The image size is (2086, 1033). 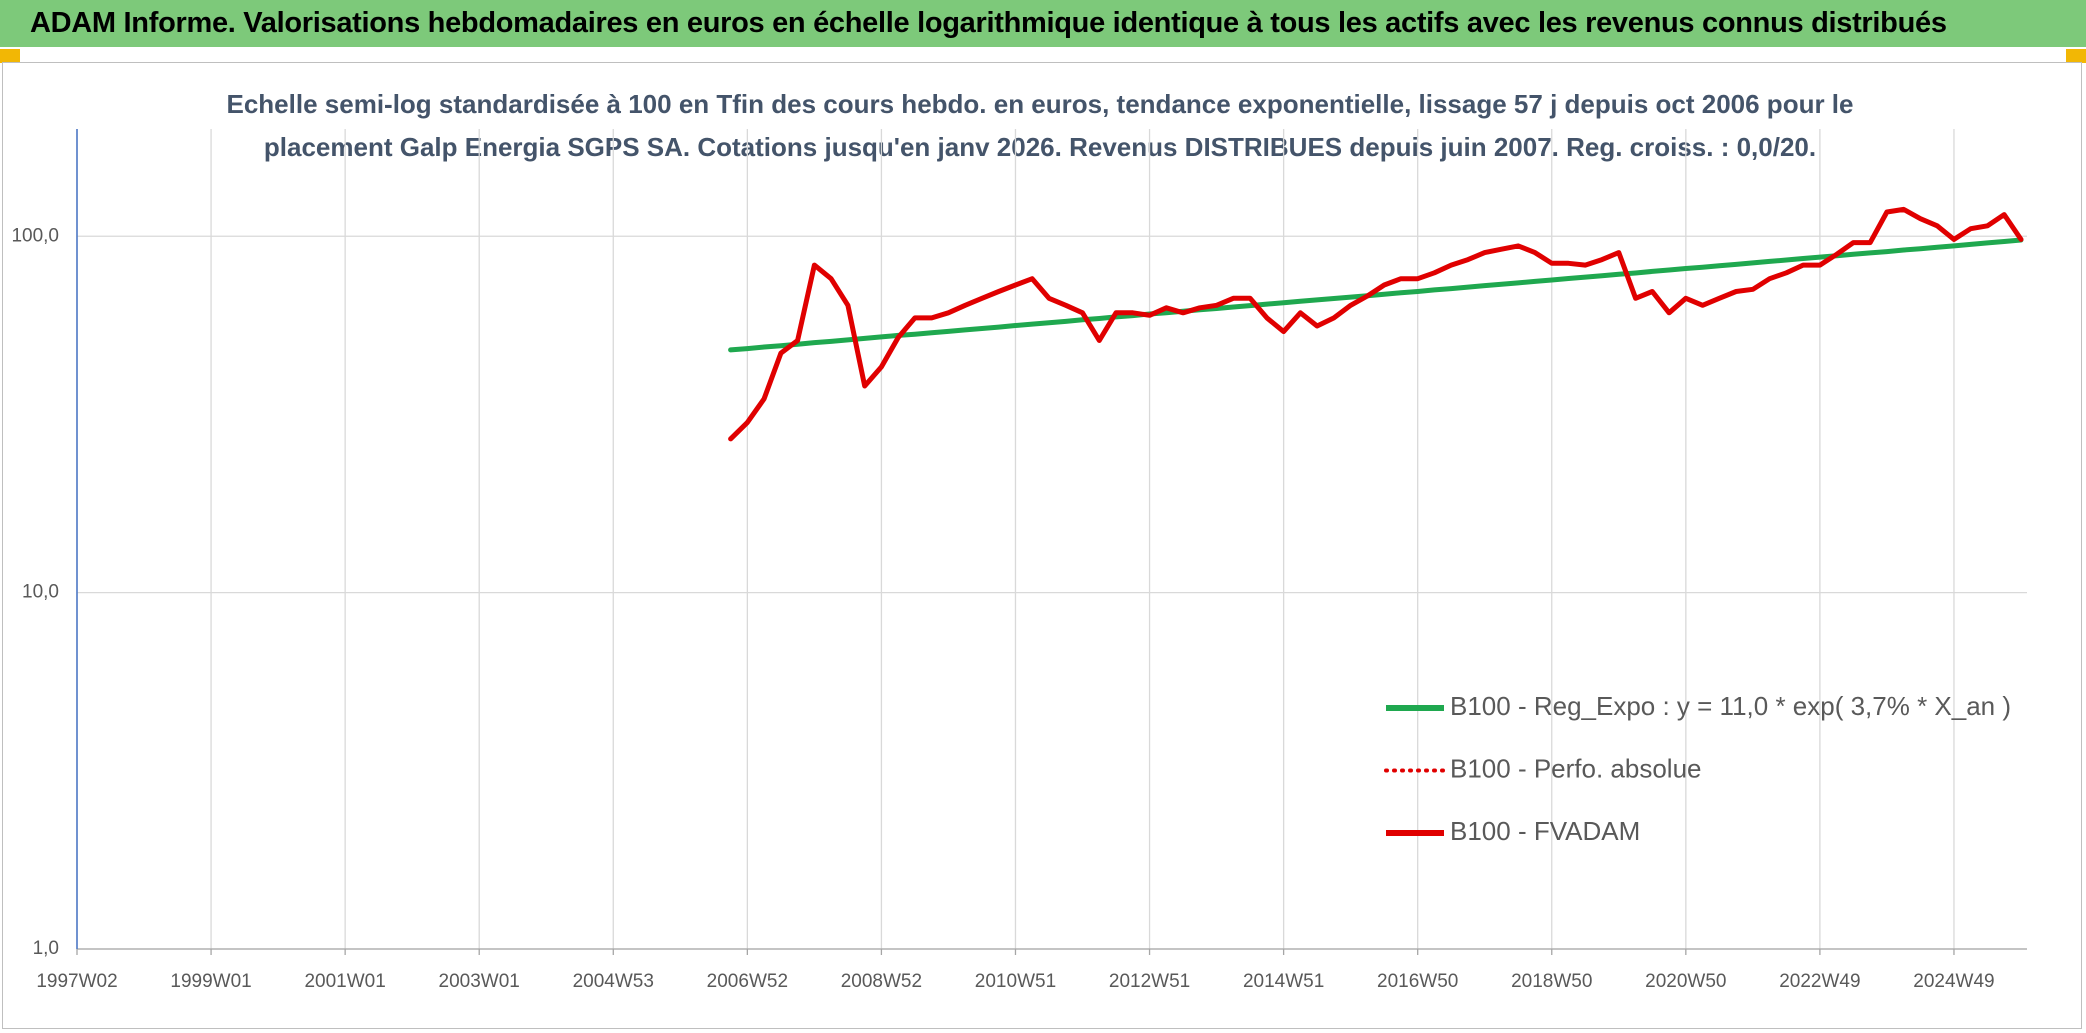 I want to click on x-tick-label: 2022W49, so click(x=1819, y=981).